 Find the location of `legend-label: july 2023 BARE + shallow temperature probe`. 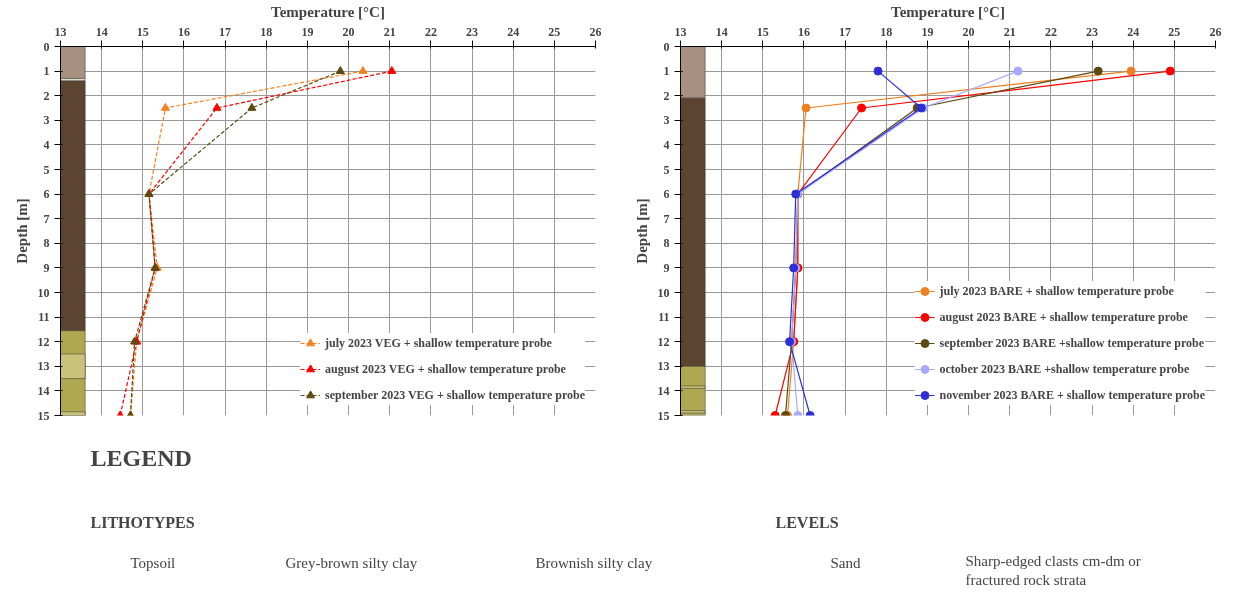

legend-label: july 2023 BARE + shallow temperature probe is located at coordinates (1056, 291).